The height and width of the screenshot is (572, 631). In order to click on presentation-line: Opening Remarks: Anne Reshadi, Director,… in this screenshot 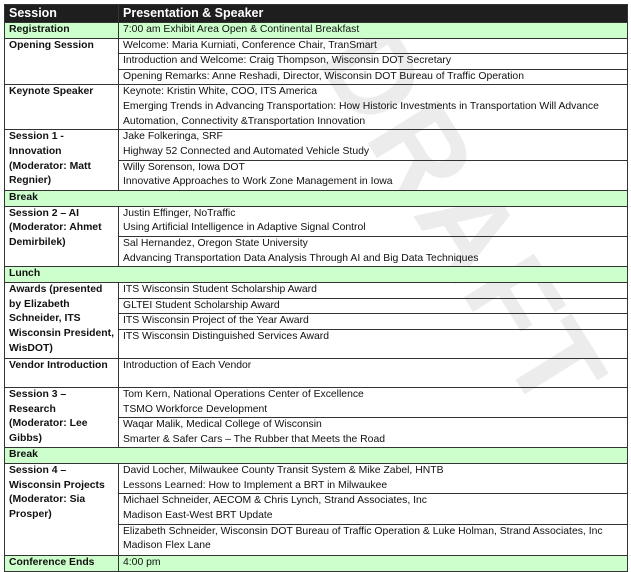, I will do `click(323, 76)`.